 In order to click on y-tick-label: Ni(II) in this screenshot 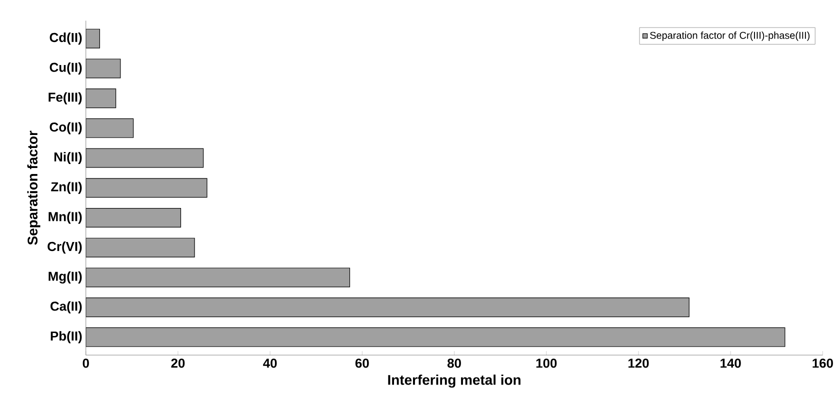, I will do `click(68, 158)`.